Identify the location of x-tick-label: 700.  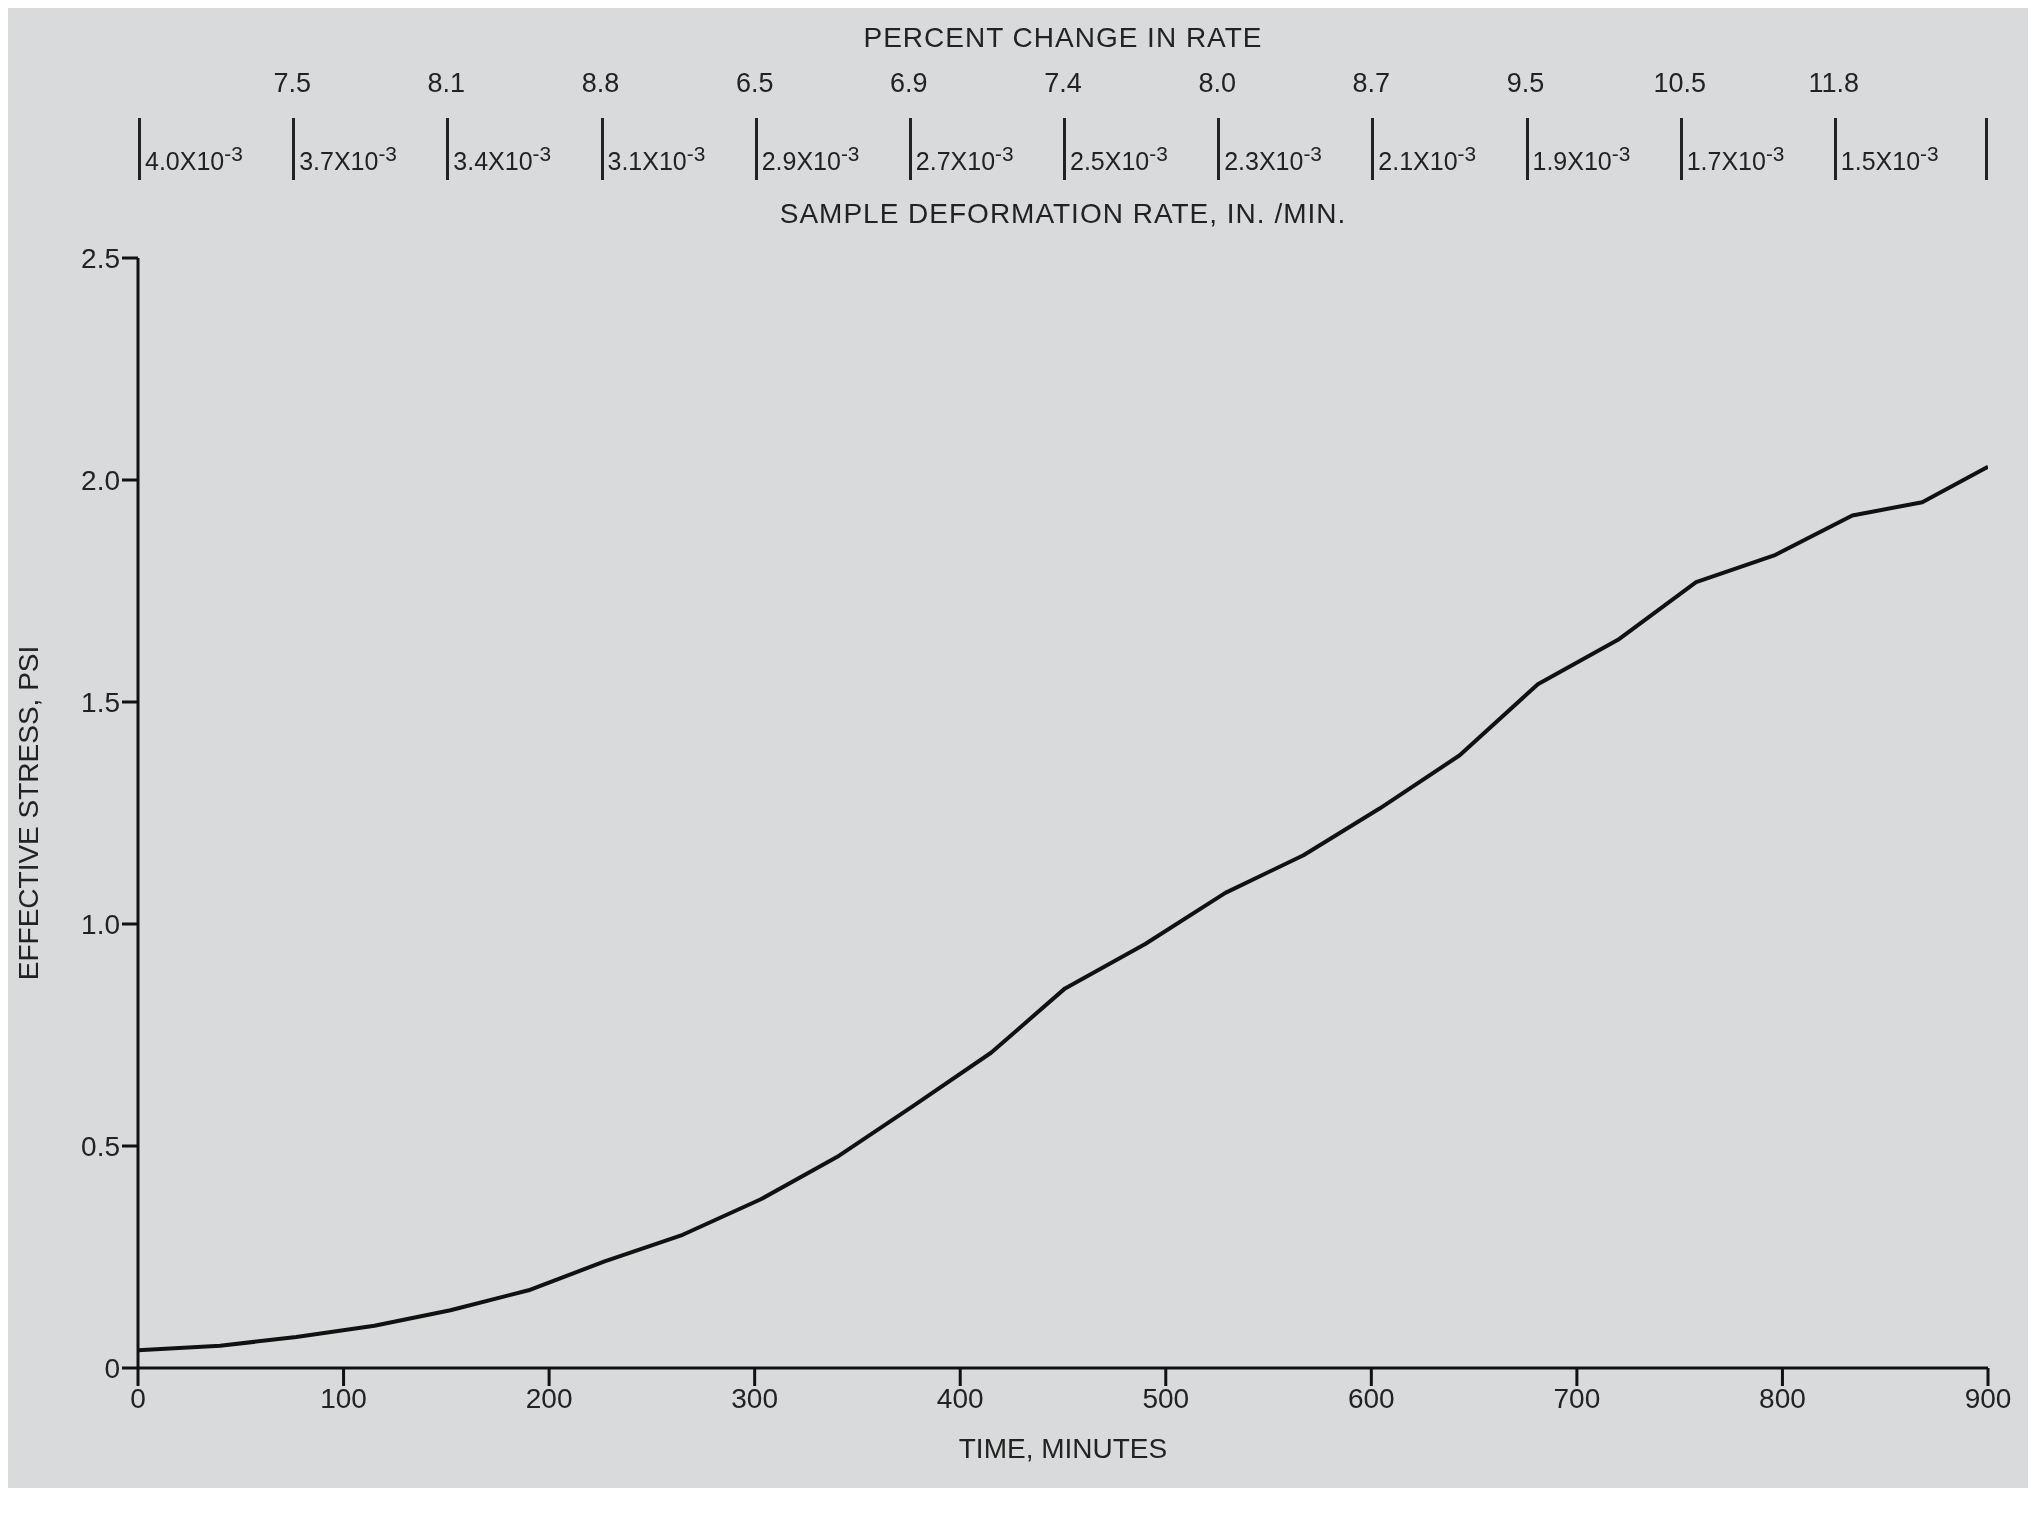
(1577, 1398).